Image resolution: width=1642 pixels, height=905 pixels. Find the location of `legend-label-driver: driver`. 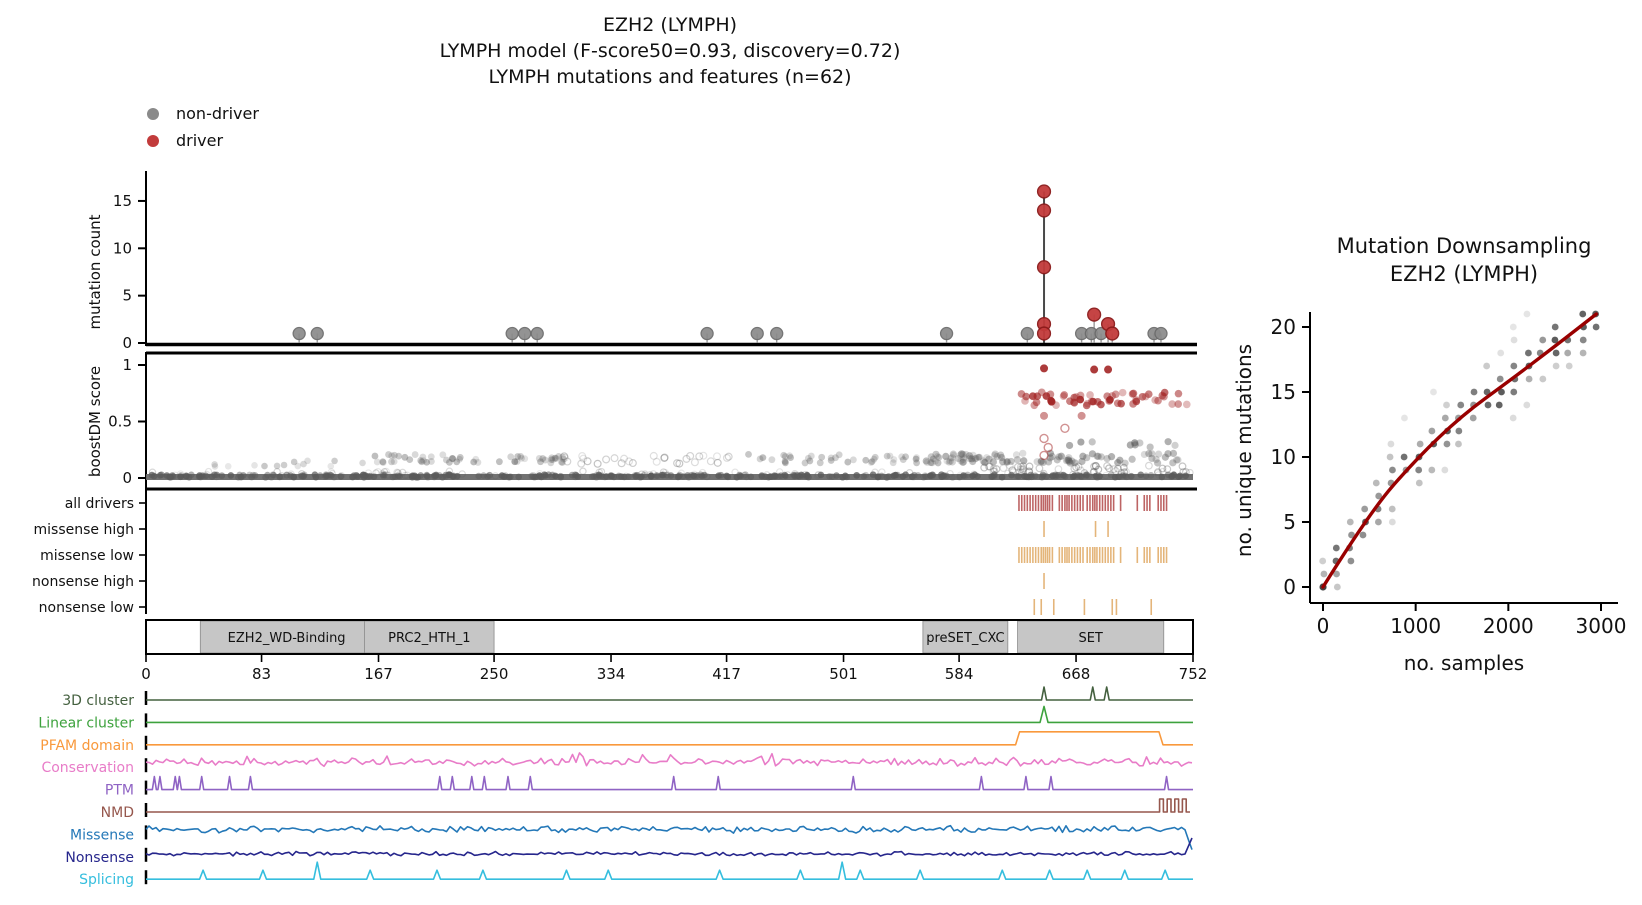

legend-label-driver: driver is located at coordinates (200, 140).